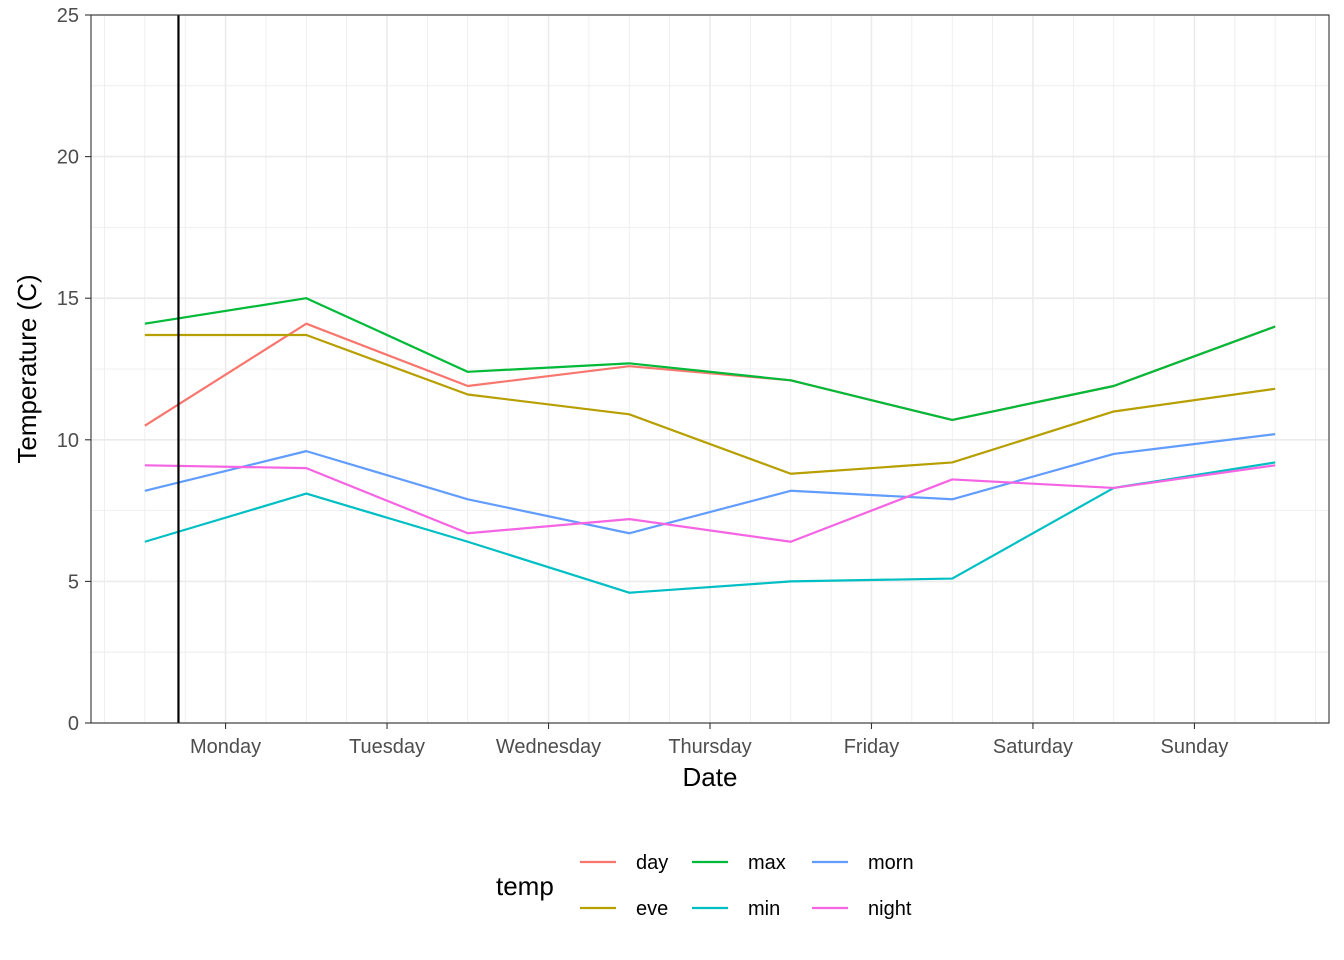 This screenshot has width=1344, height=960. What do you see at coordinates (890, 909) in the screenshot?
I see `legend-label-night: night` at bounding box center [890, 909].